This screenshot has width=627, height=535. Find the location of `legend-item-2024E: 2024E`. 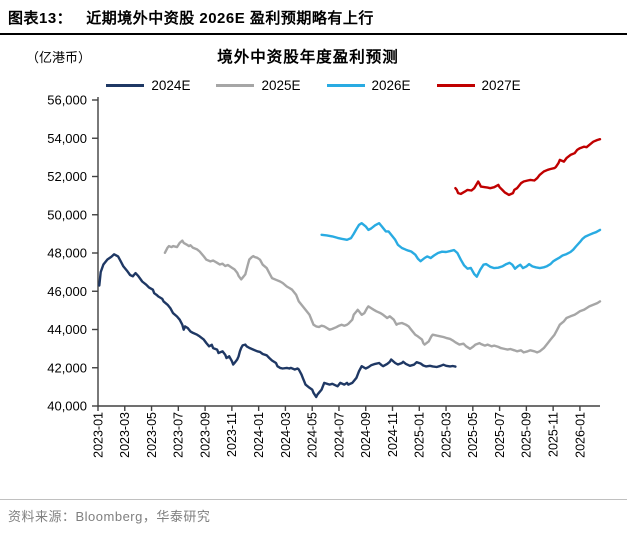

legend-item-2024E: 2024E is located at coordinates (148, 85).